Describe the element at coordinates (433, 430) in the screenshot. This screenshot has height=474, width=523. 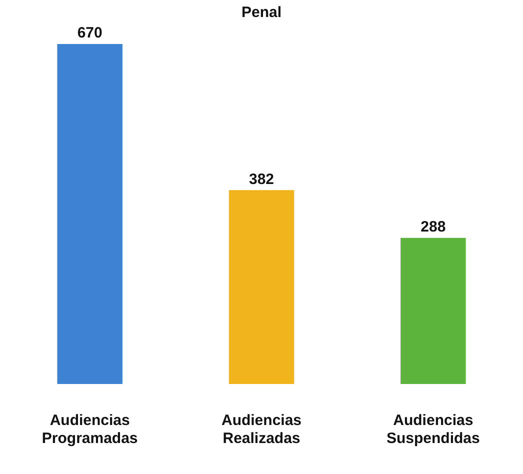
I see `x-tick-label: Audiencias Suspendidas` at that location.